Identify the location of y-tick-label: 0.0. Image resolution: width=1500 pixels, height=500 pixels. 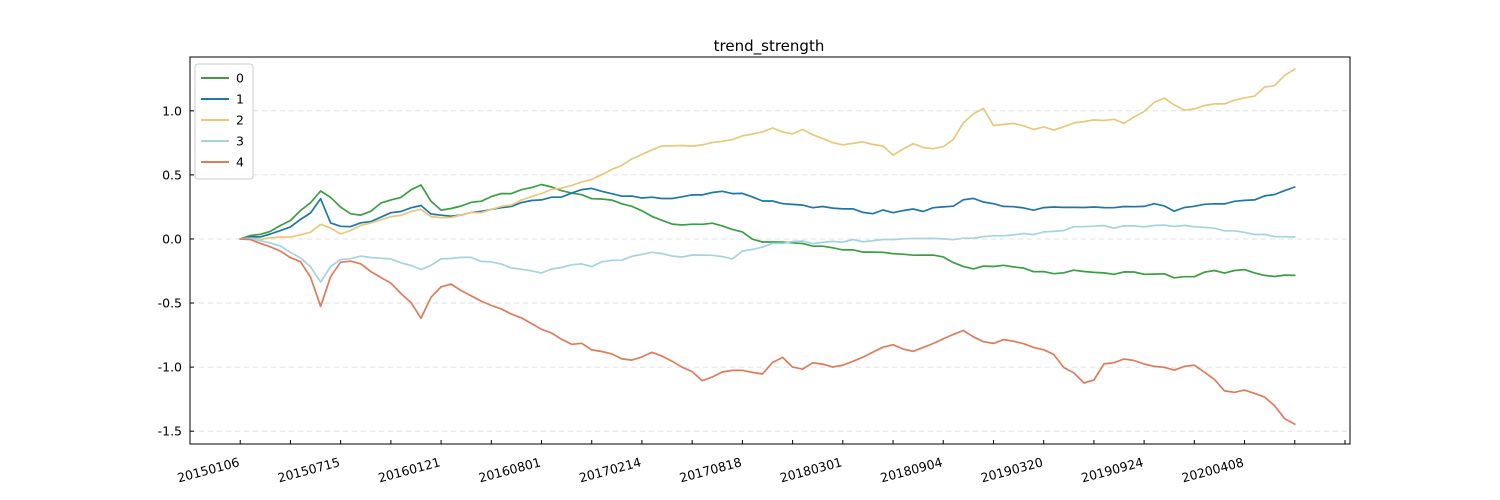
(172, 238).